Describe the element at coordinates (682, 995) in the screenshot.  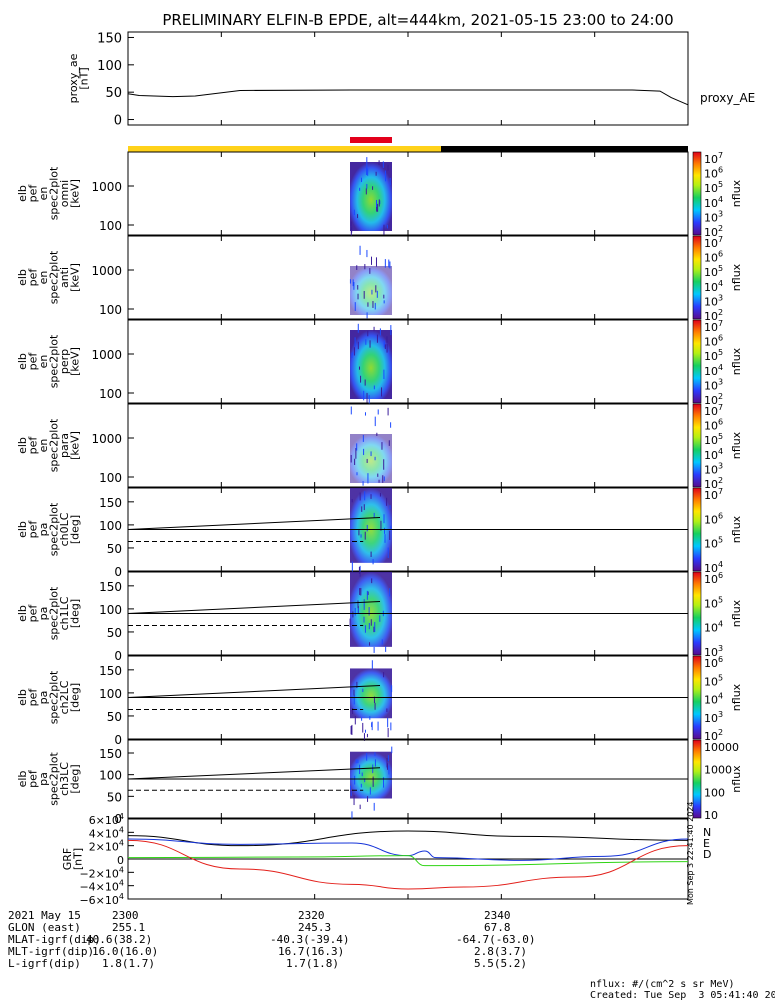
I see `created-note: Created: Tue Sep 3 05:41:40 2024` at that location.